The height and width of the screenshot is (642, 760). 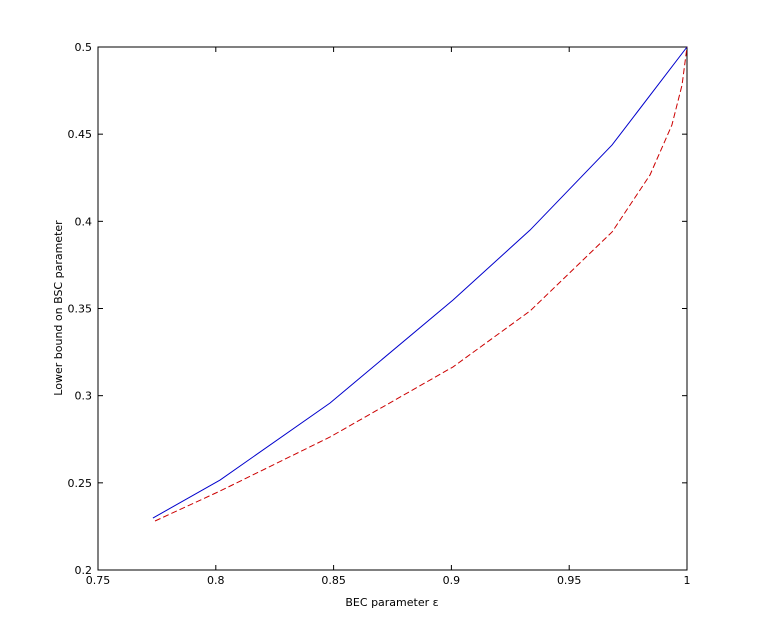 What do you see at coordinates (687, 580) in the screenshot?
I see `x-tick-label: 1` at bounding box center [687, 580].